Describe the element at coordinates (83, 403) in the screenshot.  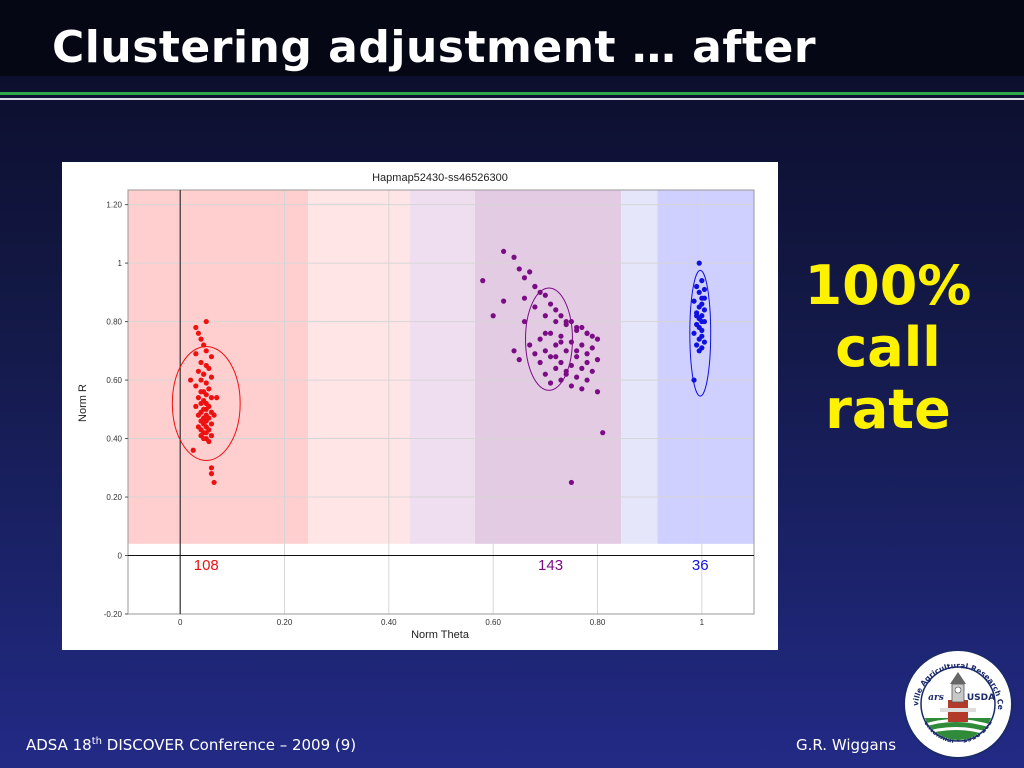
I see `y-axis-label: Norm R` at that location.